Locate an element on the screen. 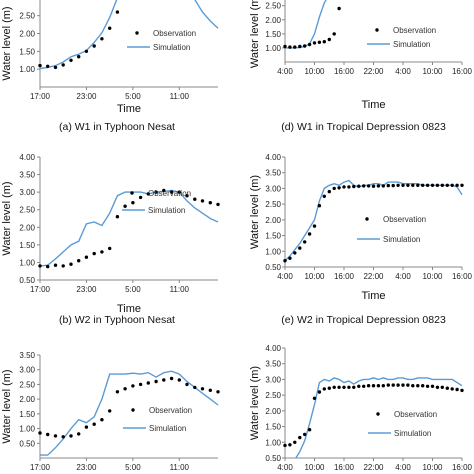 The width and height of the screenshot is (474, 474). x-tick-label: 16:00 is located at coordinates (462, 71).